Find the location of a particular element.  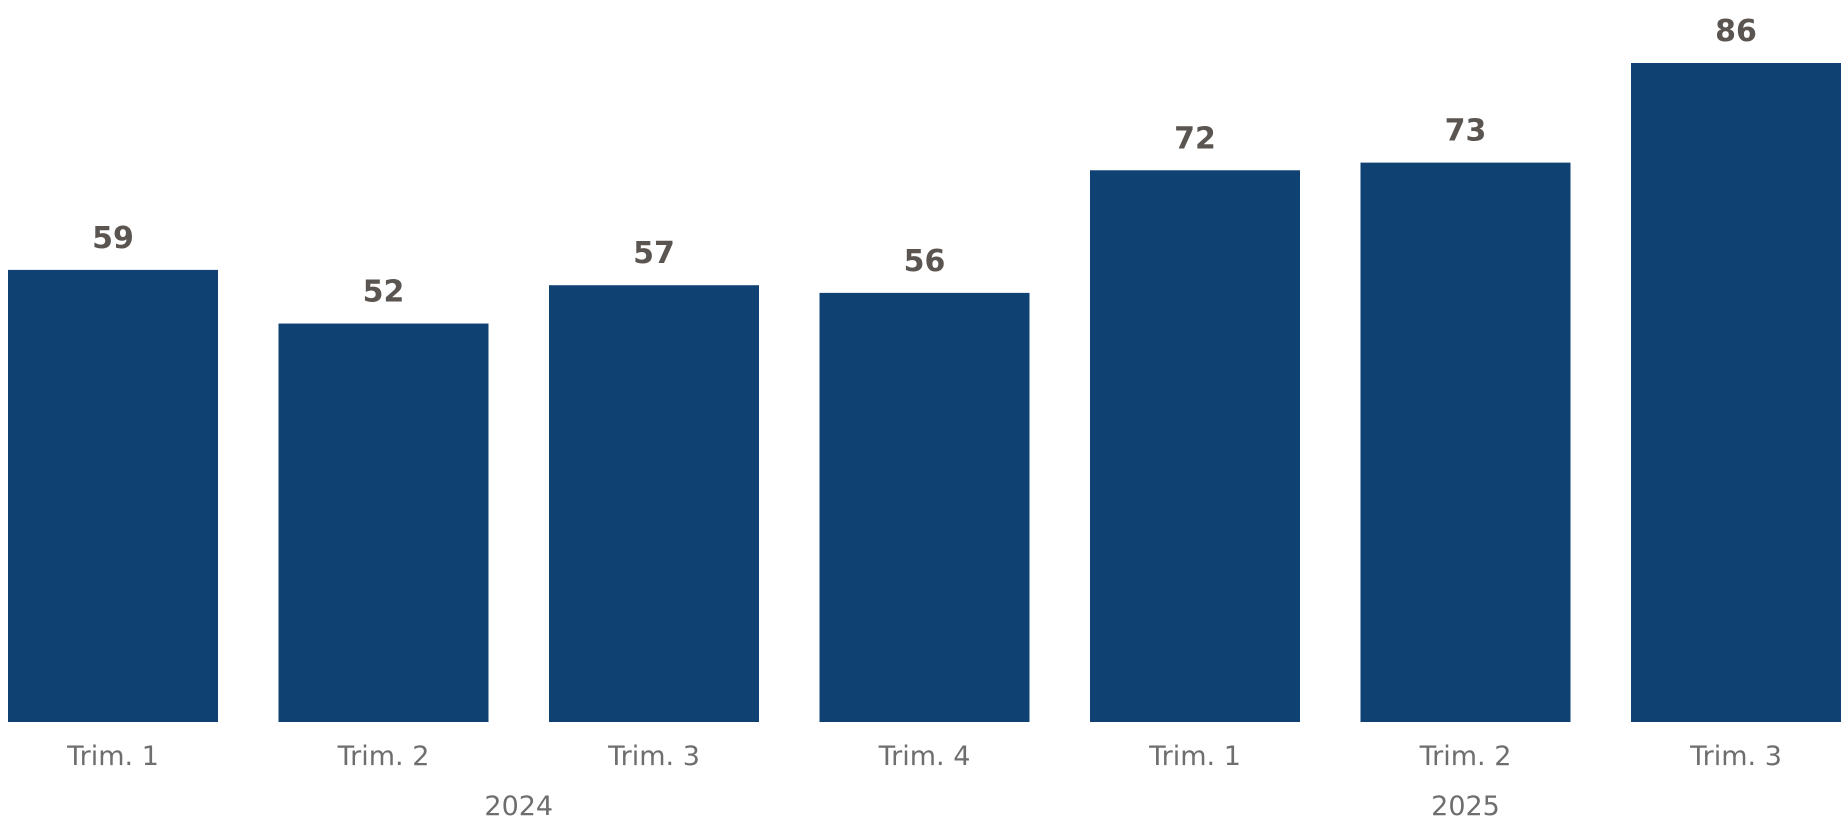

data-label-1: 59 is located at coordinates (113, 238).